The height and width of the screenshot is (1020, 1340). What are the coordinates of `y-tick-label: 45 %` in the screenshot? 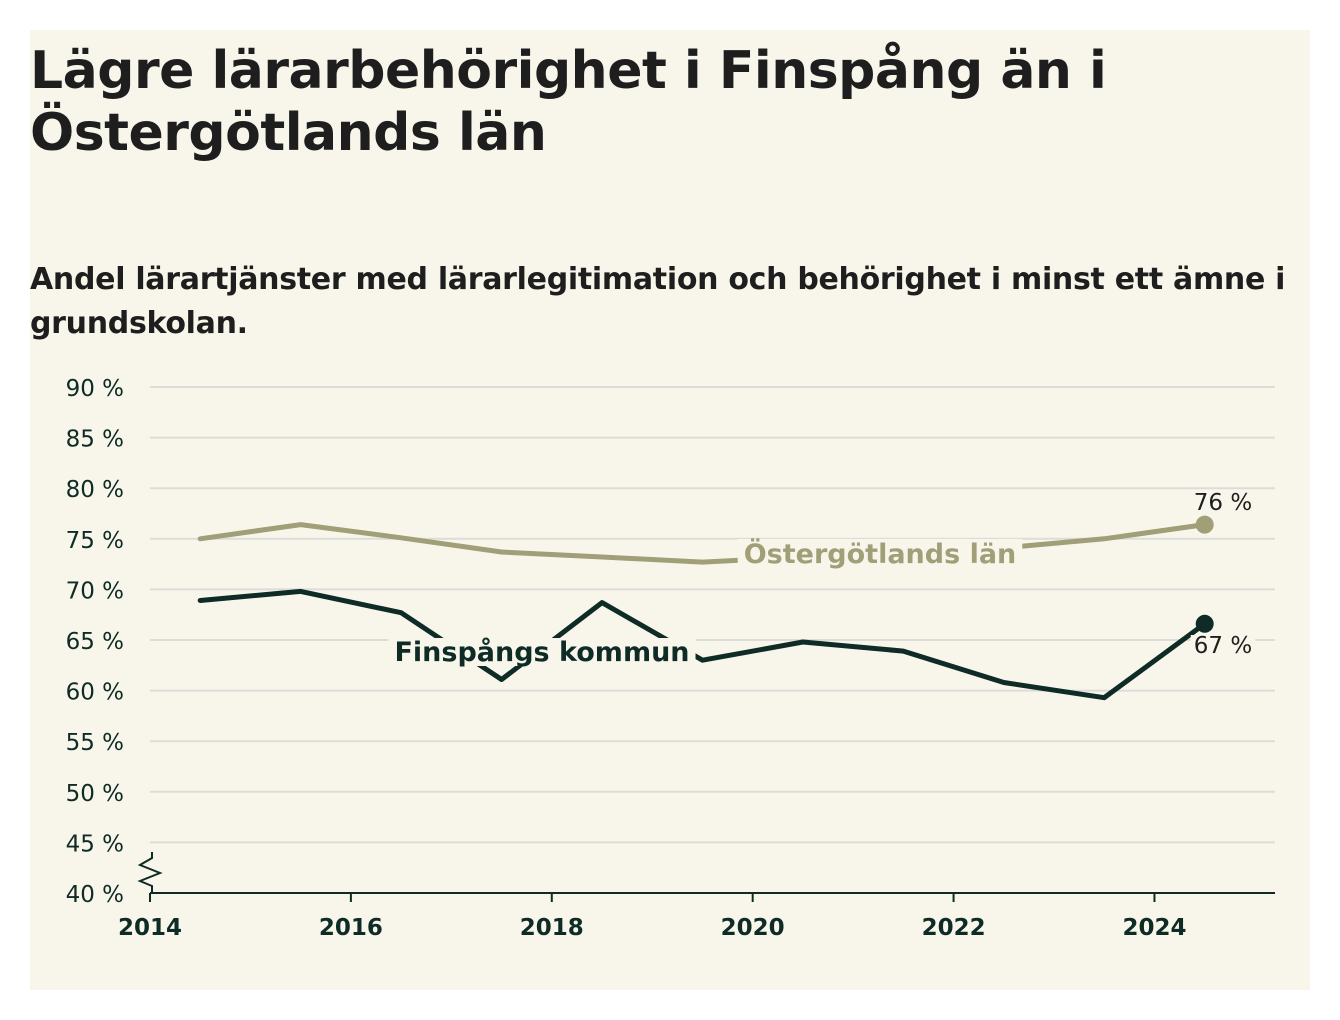 It's located at (95, 844).